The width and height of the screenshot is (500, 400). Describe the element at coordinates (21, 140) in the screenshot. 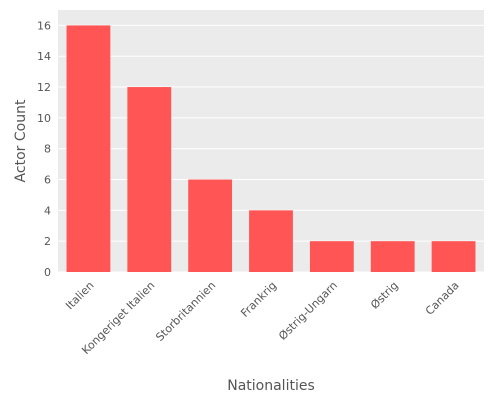

I see `y-axis-label: Actor Count` at that location.